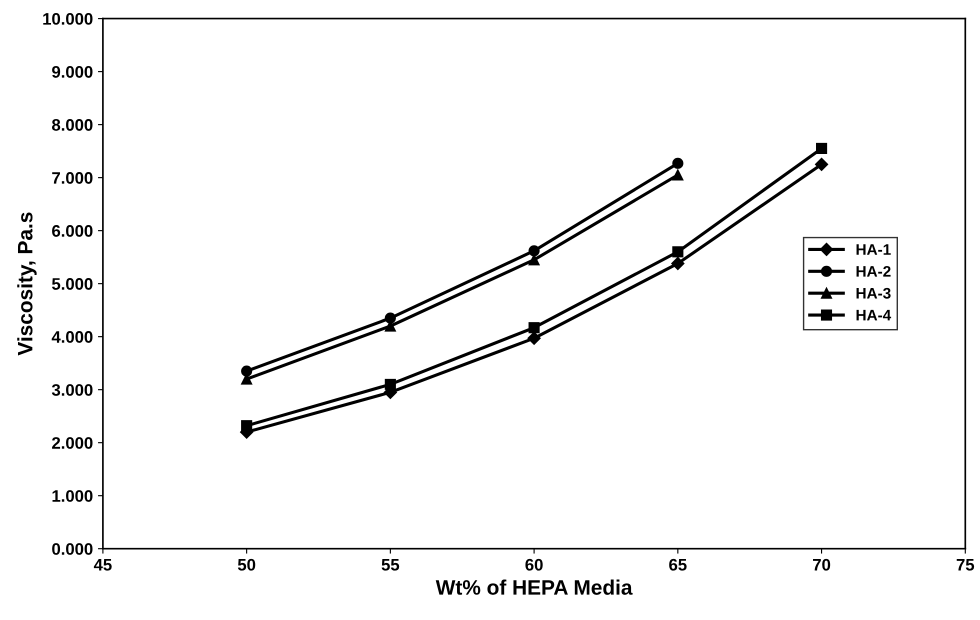  I want to click on y-tick-label: 1.000, so click(72, 496).